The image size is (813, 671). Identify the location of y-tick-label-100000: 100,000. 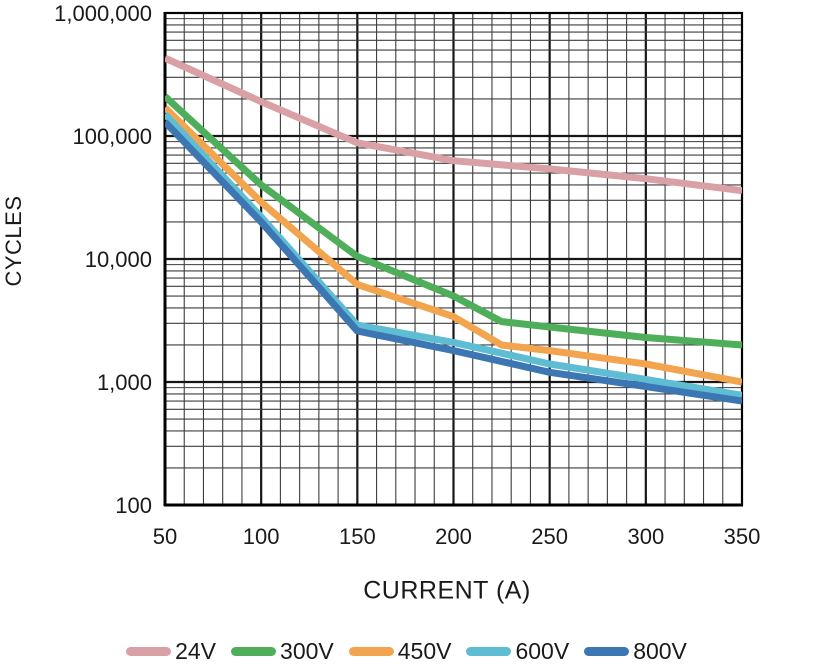
(112, 136).